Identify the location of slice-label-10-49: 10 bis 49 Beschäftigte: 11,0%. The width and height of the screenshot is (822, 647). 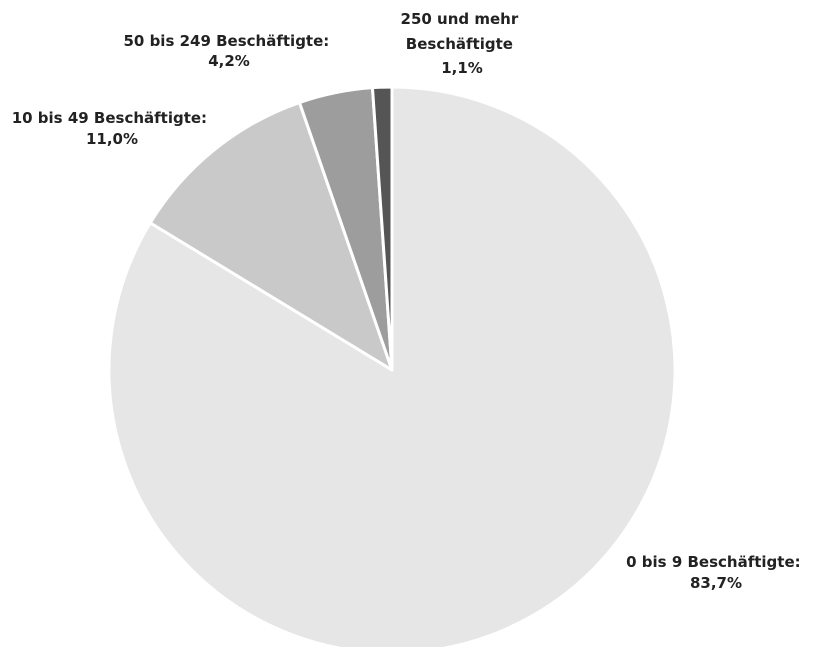
(112, 128).